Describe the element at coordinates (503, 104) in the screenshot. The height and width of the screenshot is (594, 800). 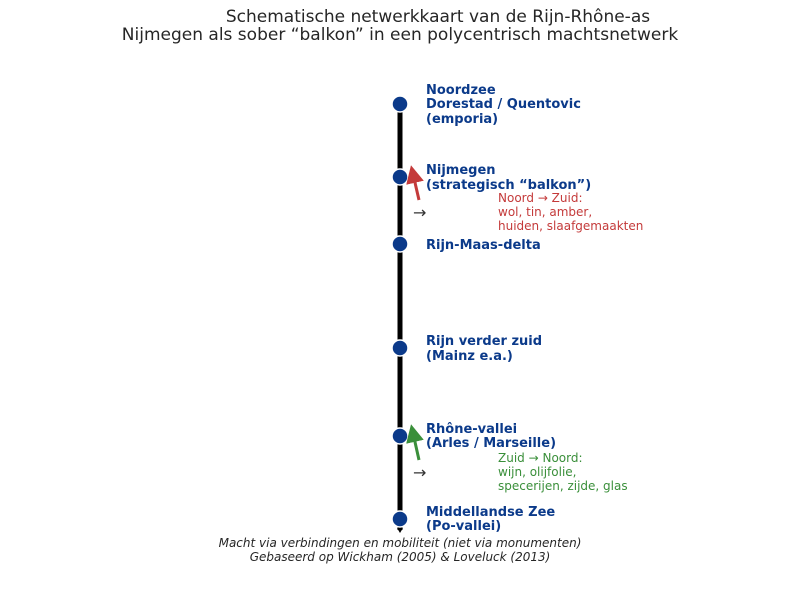
I see `node-label: Dorestad / Quentovic` at that location.